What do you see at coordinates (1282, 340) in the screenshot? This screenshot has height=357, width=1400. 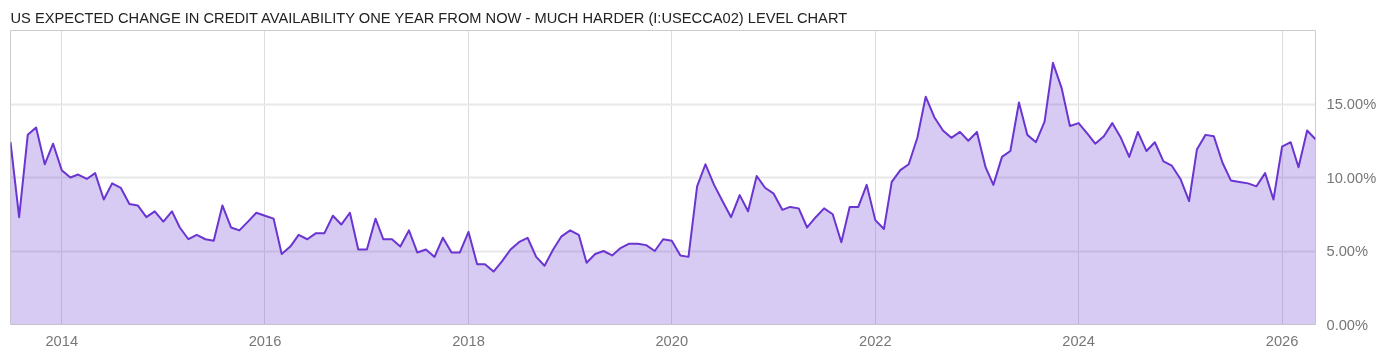 I see `x-tick-label: 2026` at bounding box center [1282, 340].